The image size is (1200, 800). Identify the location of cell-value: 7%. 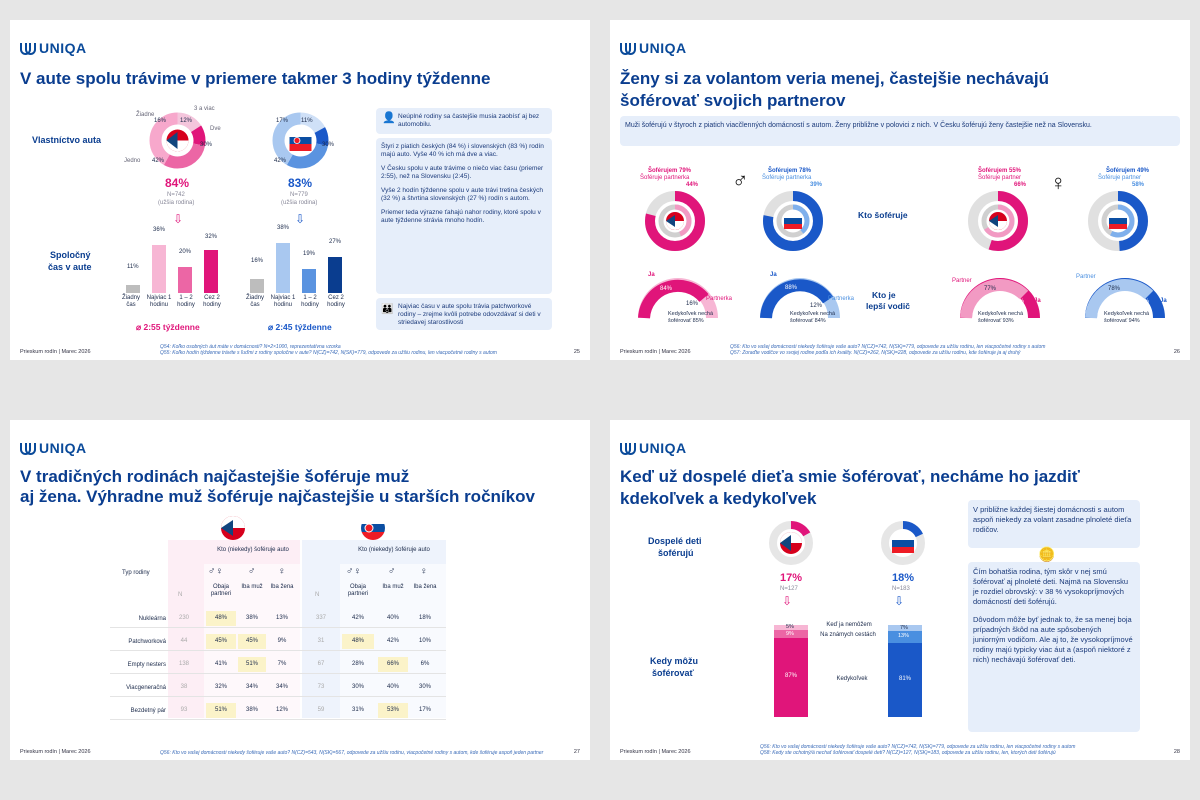
(282, 664).